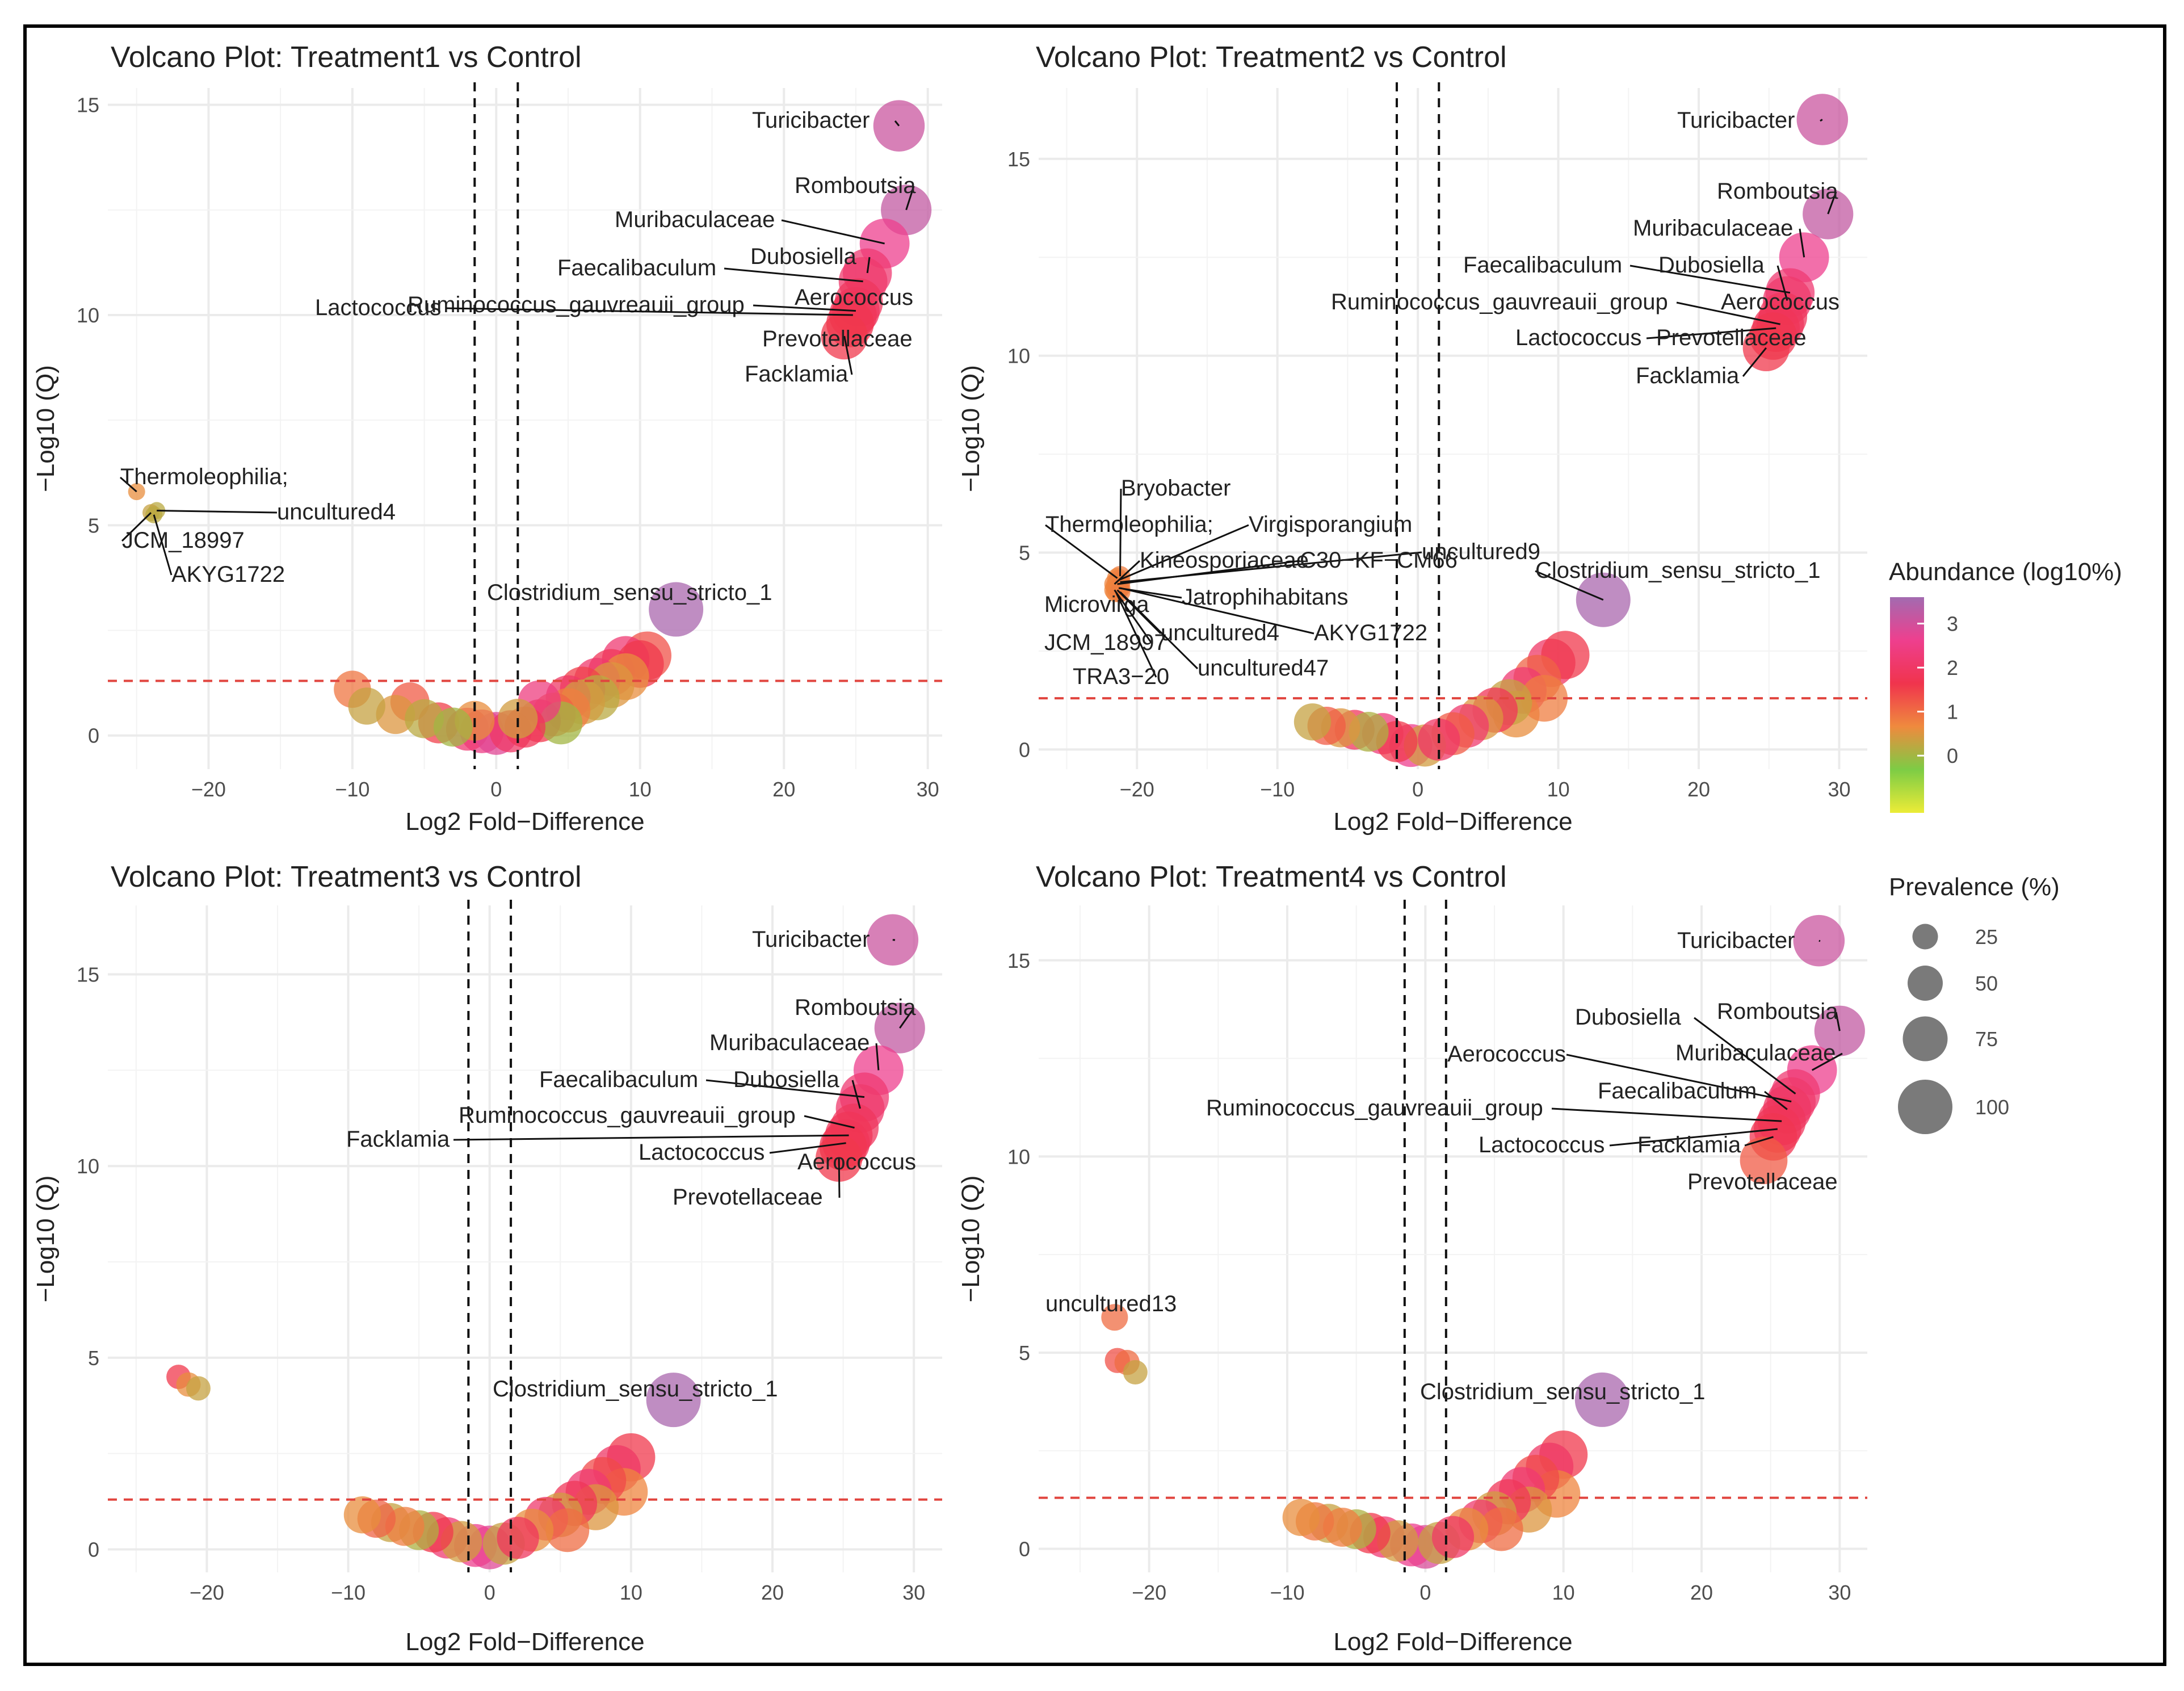 The image size is (2184, 1691). What do you see at coordinates (1271, 58) in the screenshot?
I see `panel-title: Volcano Plot: Treatment2 vs Control` at bounding box center [1271, 58].